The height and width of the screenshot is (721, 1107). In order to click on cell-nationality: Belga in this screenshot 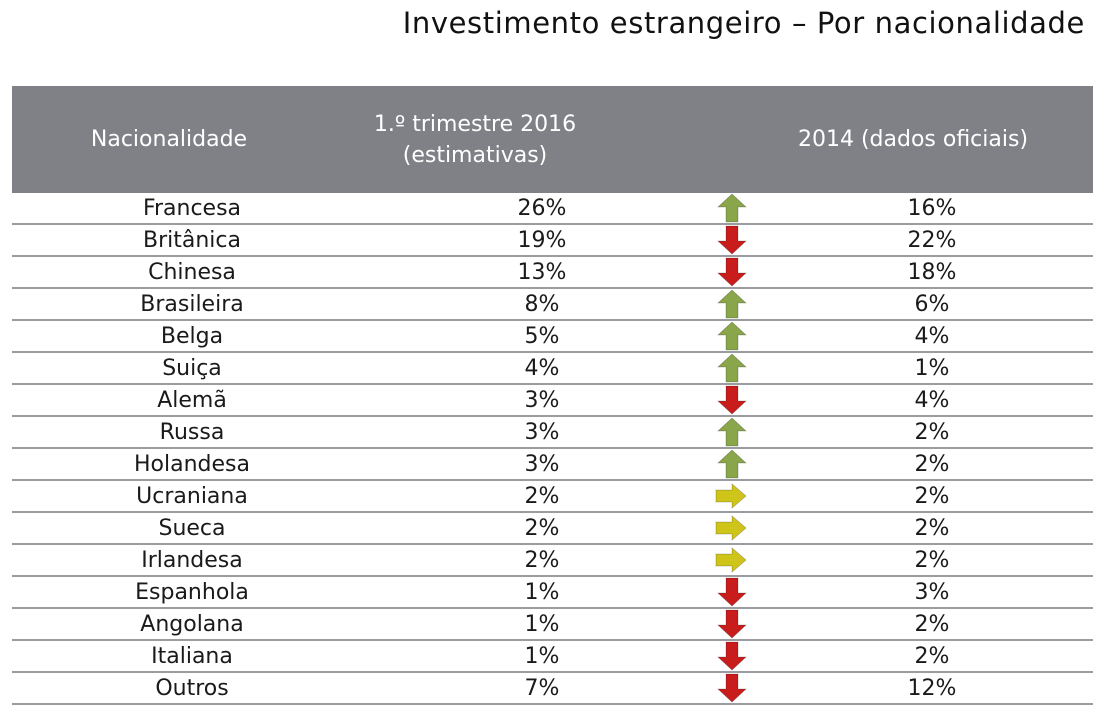, I will do `click(192, 336)`.